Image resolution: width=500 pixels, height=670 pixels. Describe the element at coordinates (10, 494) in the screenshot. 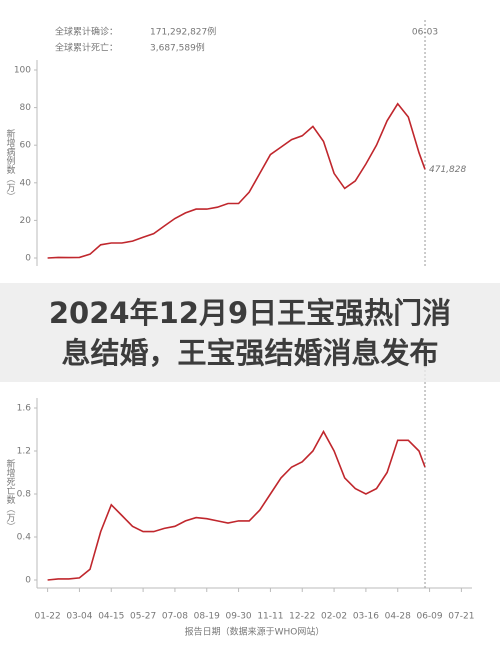

I see `y-axis-label: 新增死亡数（万）` at that location.